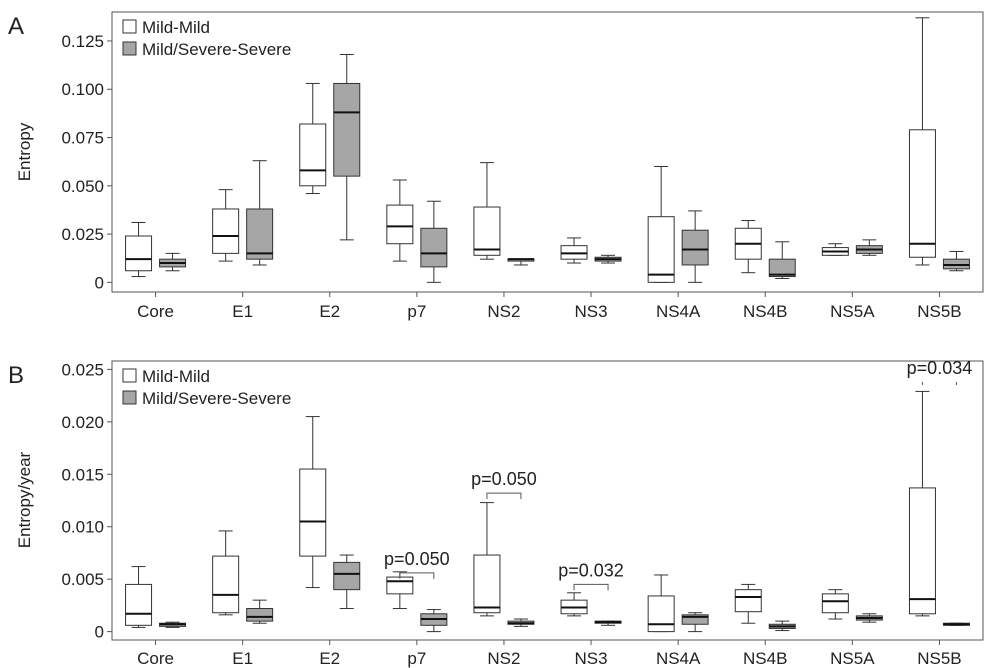 The width and height of the screenshot is (1004, 668). What do you see at coordinates (82, 579) in the screenshot?
I see `y-tick-label: 0.005` at bounding box center [82, 579].